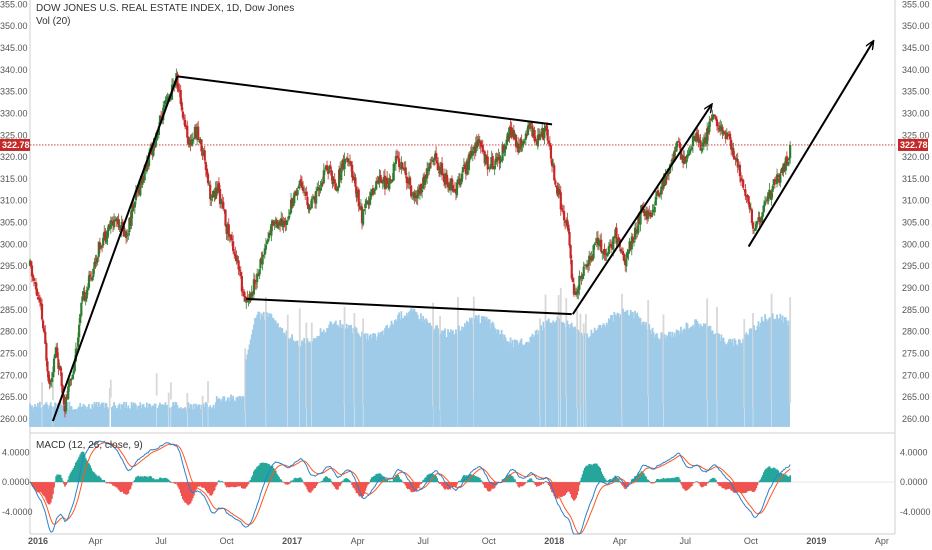 This screenshot has width=932, height=550. What do you see at coordinates (14, 223) in the screenshot?
I see `price-tick-label-left: 305.00` at bounding box center [14, 223].